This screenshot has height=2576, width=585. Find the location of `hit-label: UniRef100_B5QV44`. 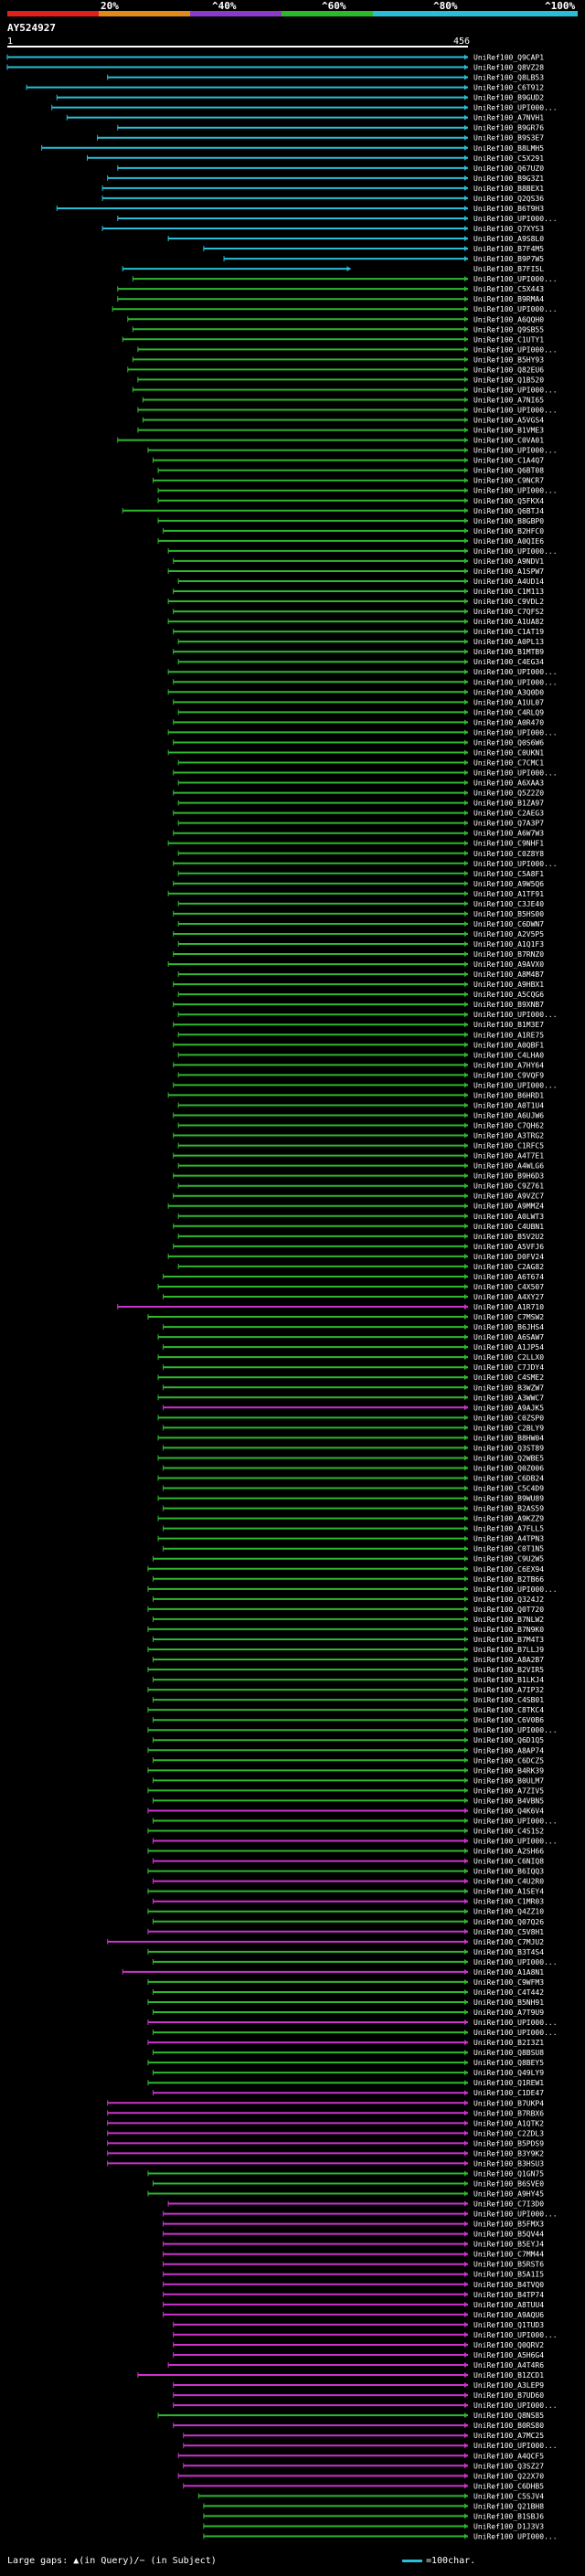

hit-label: UniRef100_B5QV44 is located at coordinates (509, 2235).